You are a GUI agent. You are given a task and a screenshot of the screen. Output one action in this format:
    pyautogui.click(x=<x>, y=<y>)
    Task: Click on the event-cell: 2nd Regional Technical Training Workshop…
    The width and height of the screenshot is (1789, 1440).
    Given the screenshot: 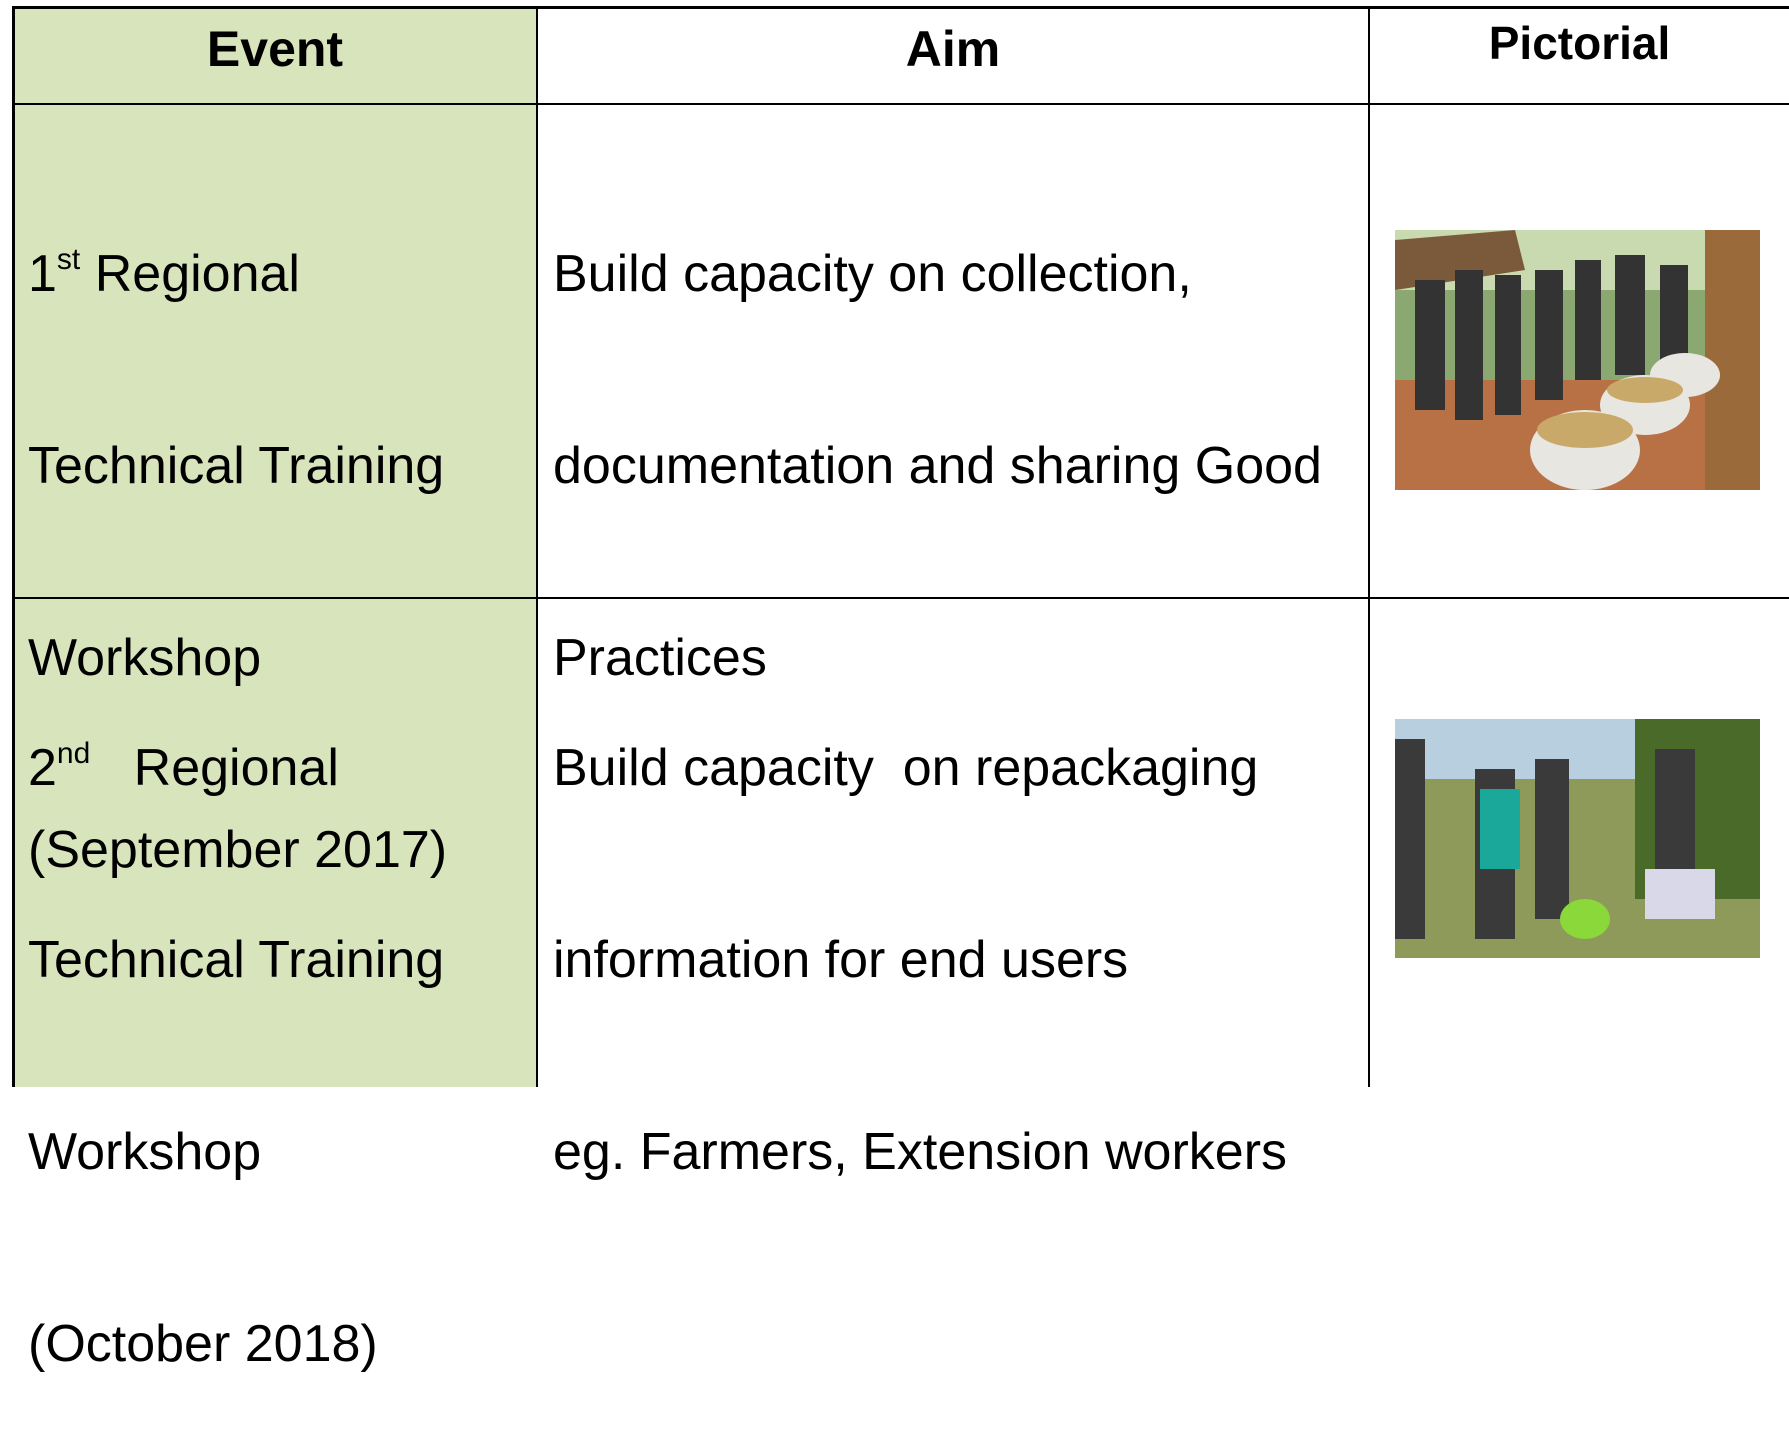 What is the action you would take?
    pyautogui.click(x=236, y=1024)
    